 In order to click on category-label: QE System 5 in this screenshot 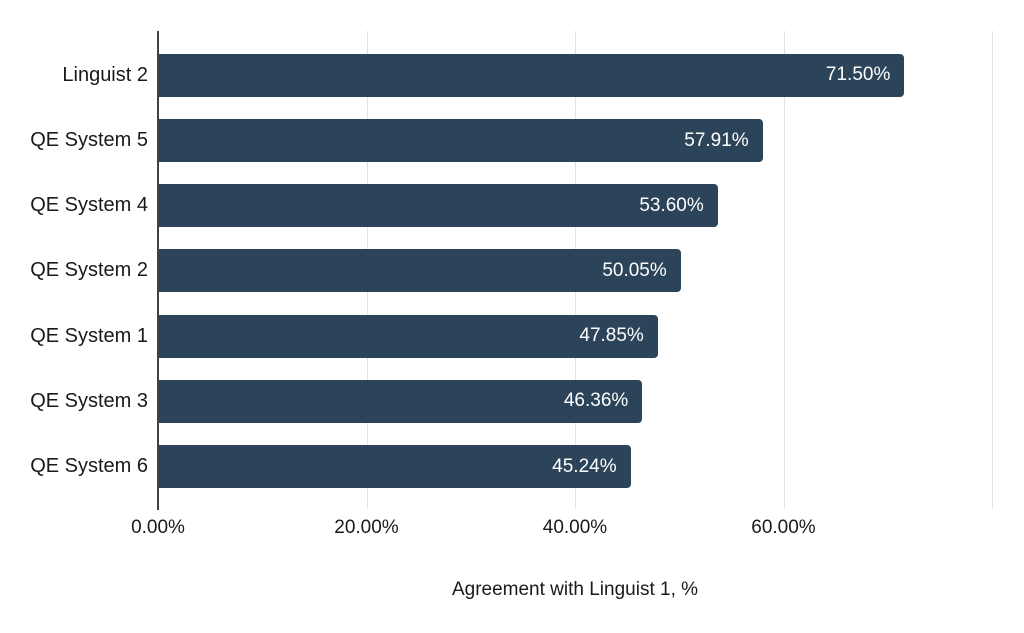, I will do `click(89, 140)`.